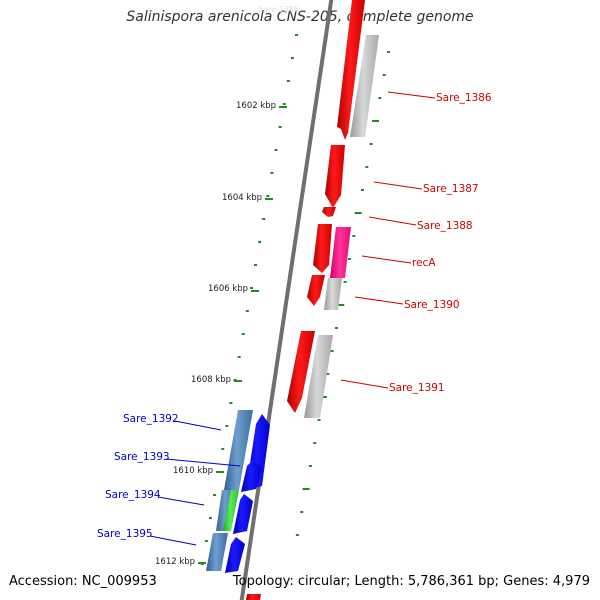 The height and width of the screenshot is (600, 600). Describe the element at coordinates (175, 562) in the screenshot. I see `kbp-label: 1612 kbp` at that location.